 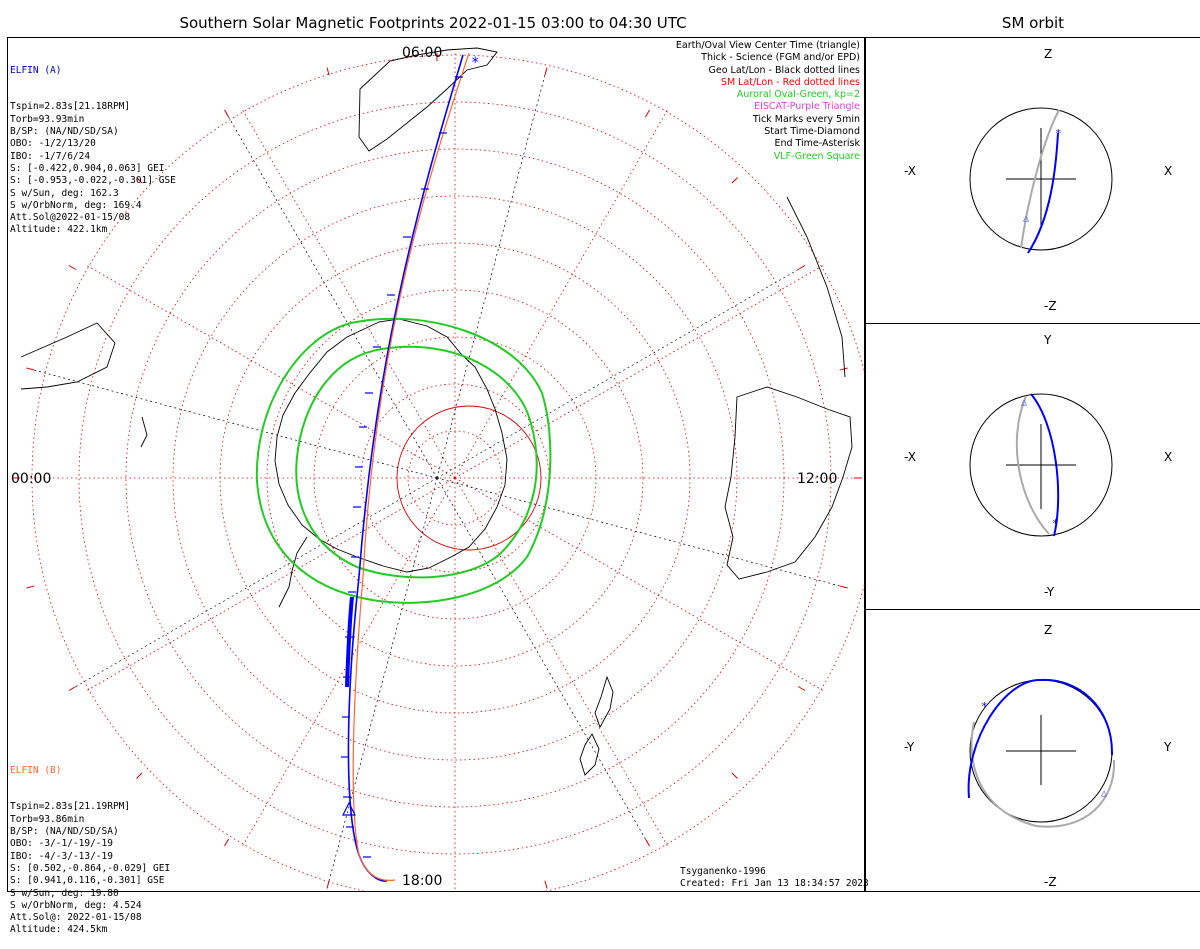 I want to click on legend-entry: SM Lat/Lon - Red dotted lines, so click(x=790, y=82).